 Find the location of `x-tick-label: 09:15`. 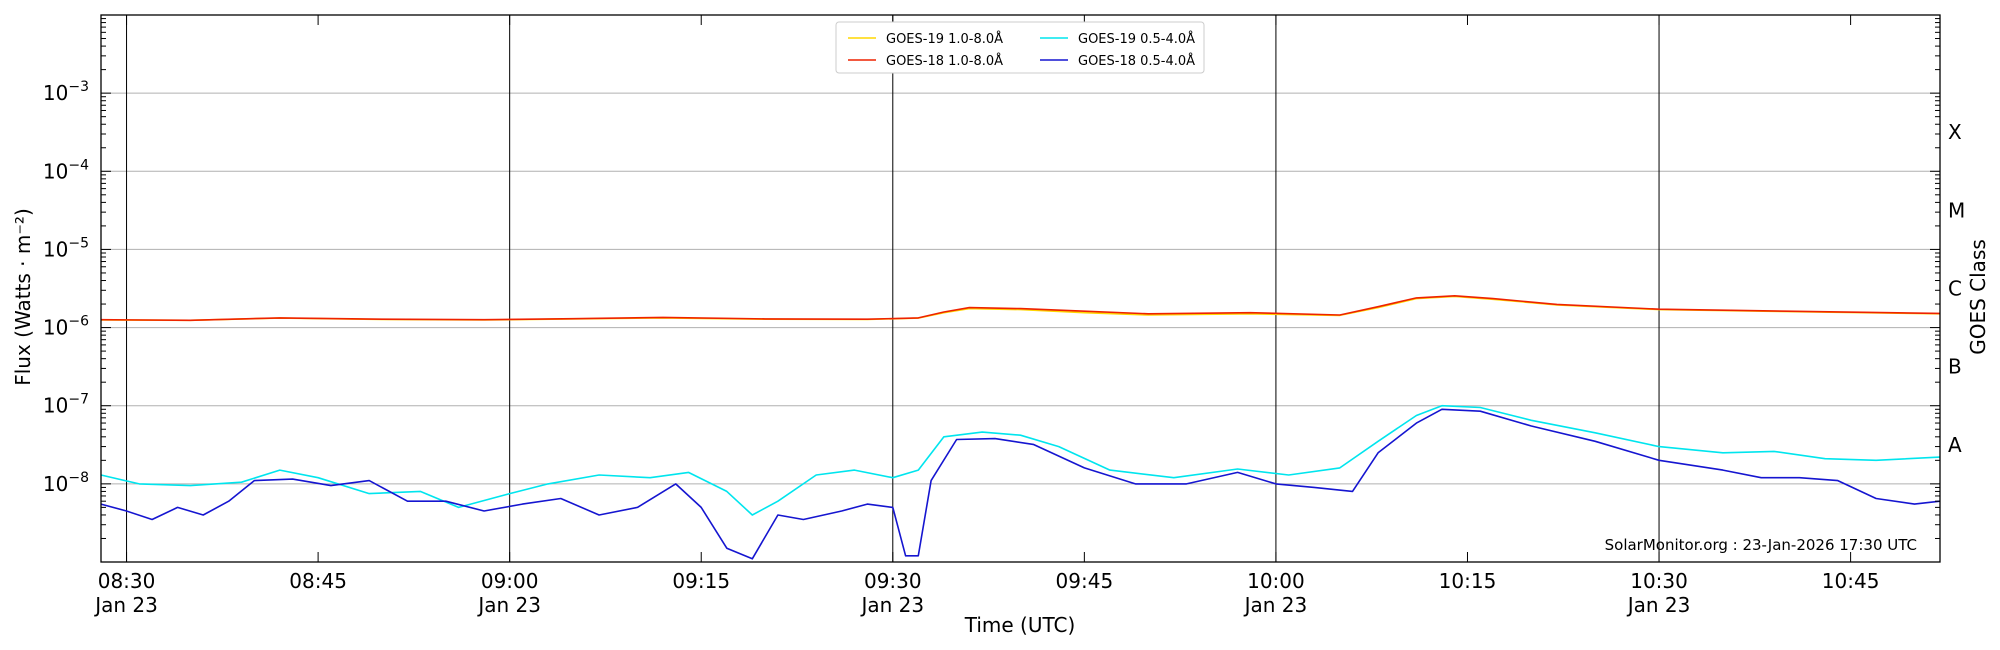

x-tick-label: 09:15 is located at coordinates (701, 581).